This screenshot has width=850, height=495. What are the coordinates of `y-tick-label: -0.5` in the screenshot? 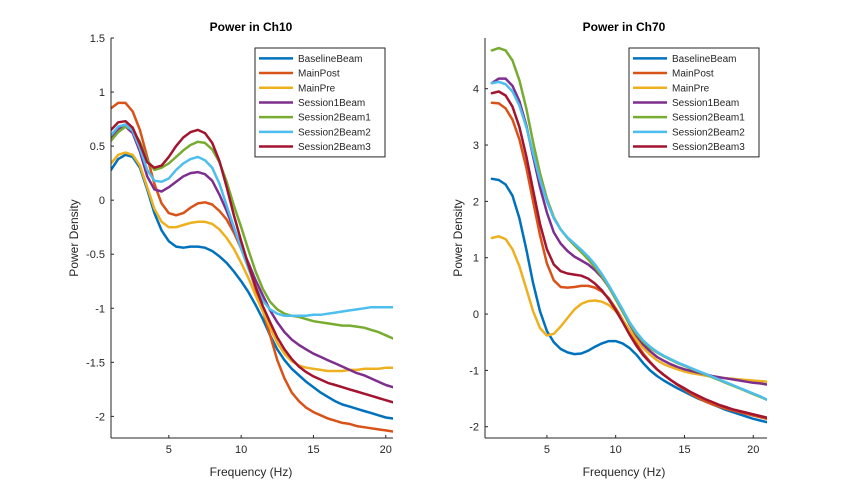 It's located at (95, 255).